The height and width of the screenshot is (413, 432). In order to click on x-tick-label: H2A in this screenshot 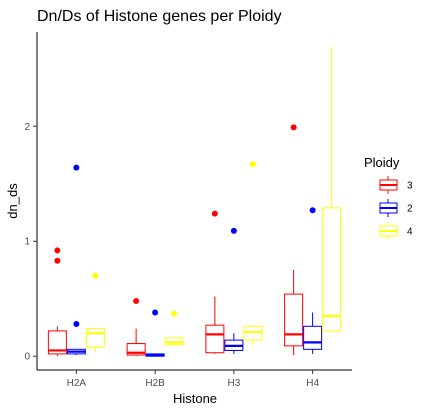, I will do `click(77, 383)`.